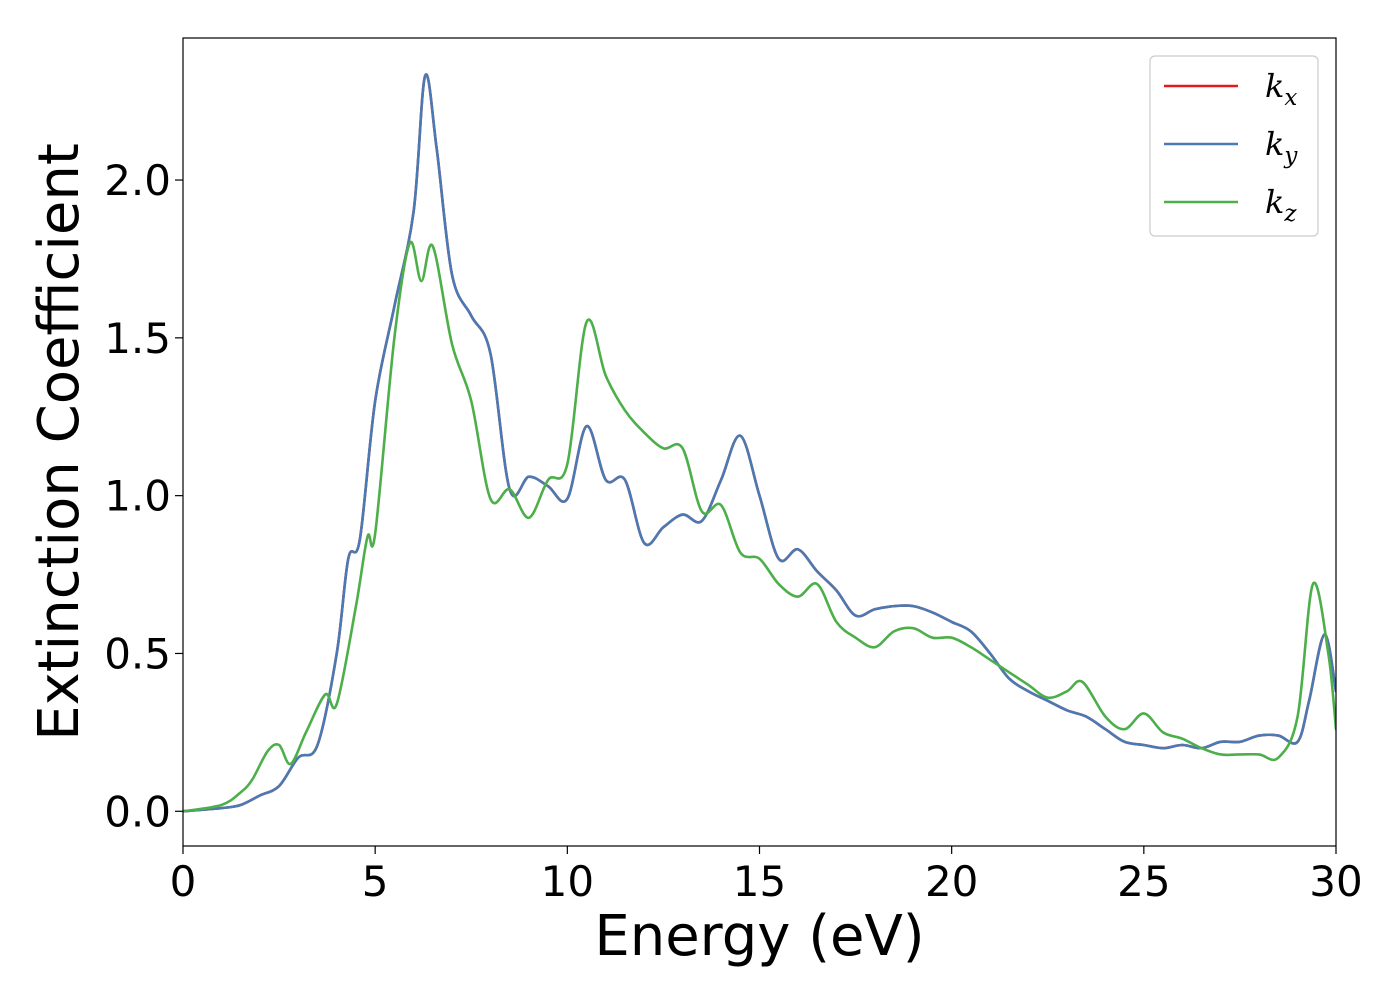 This screenshot has width=1400, height=1005. I want to click on y-tick-label: 0.5, so click(137, 653).